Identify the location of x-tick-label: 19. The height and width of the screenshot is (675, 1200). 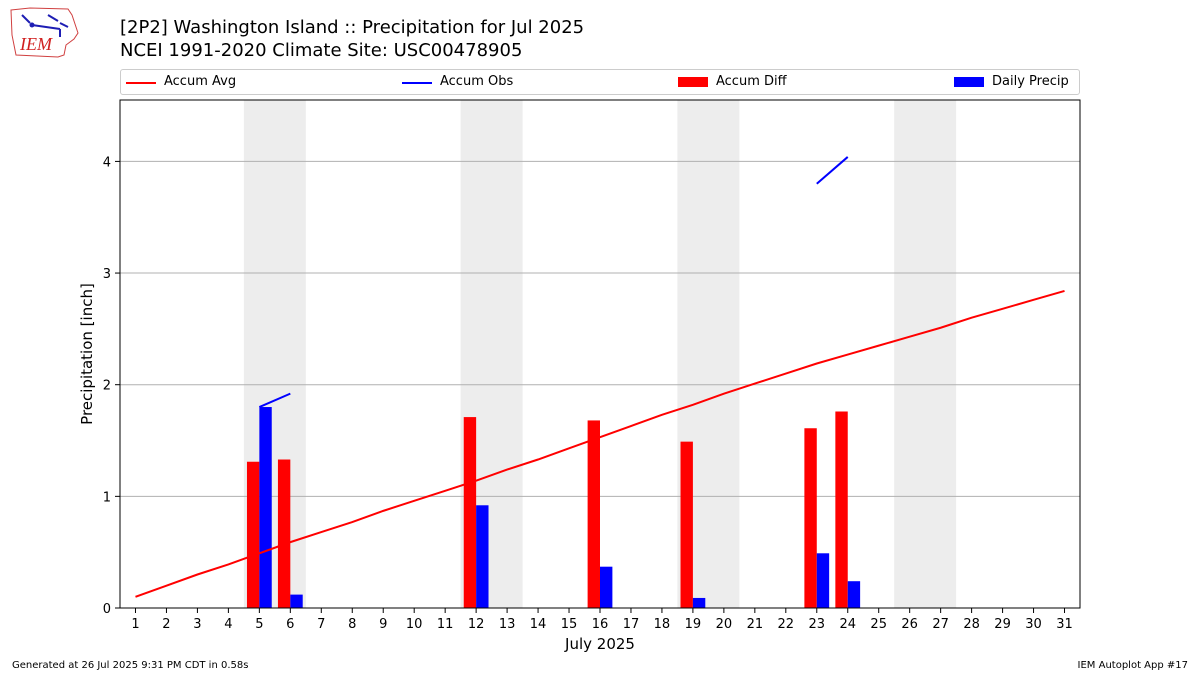
(693, 624).